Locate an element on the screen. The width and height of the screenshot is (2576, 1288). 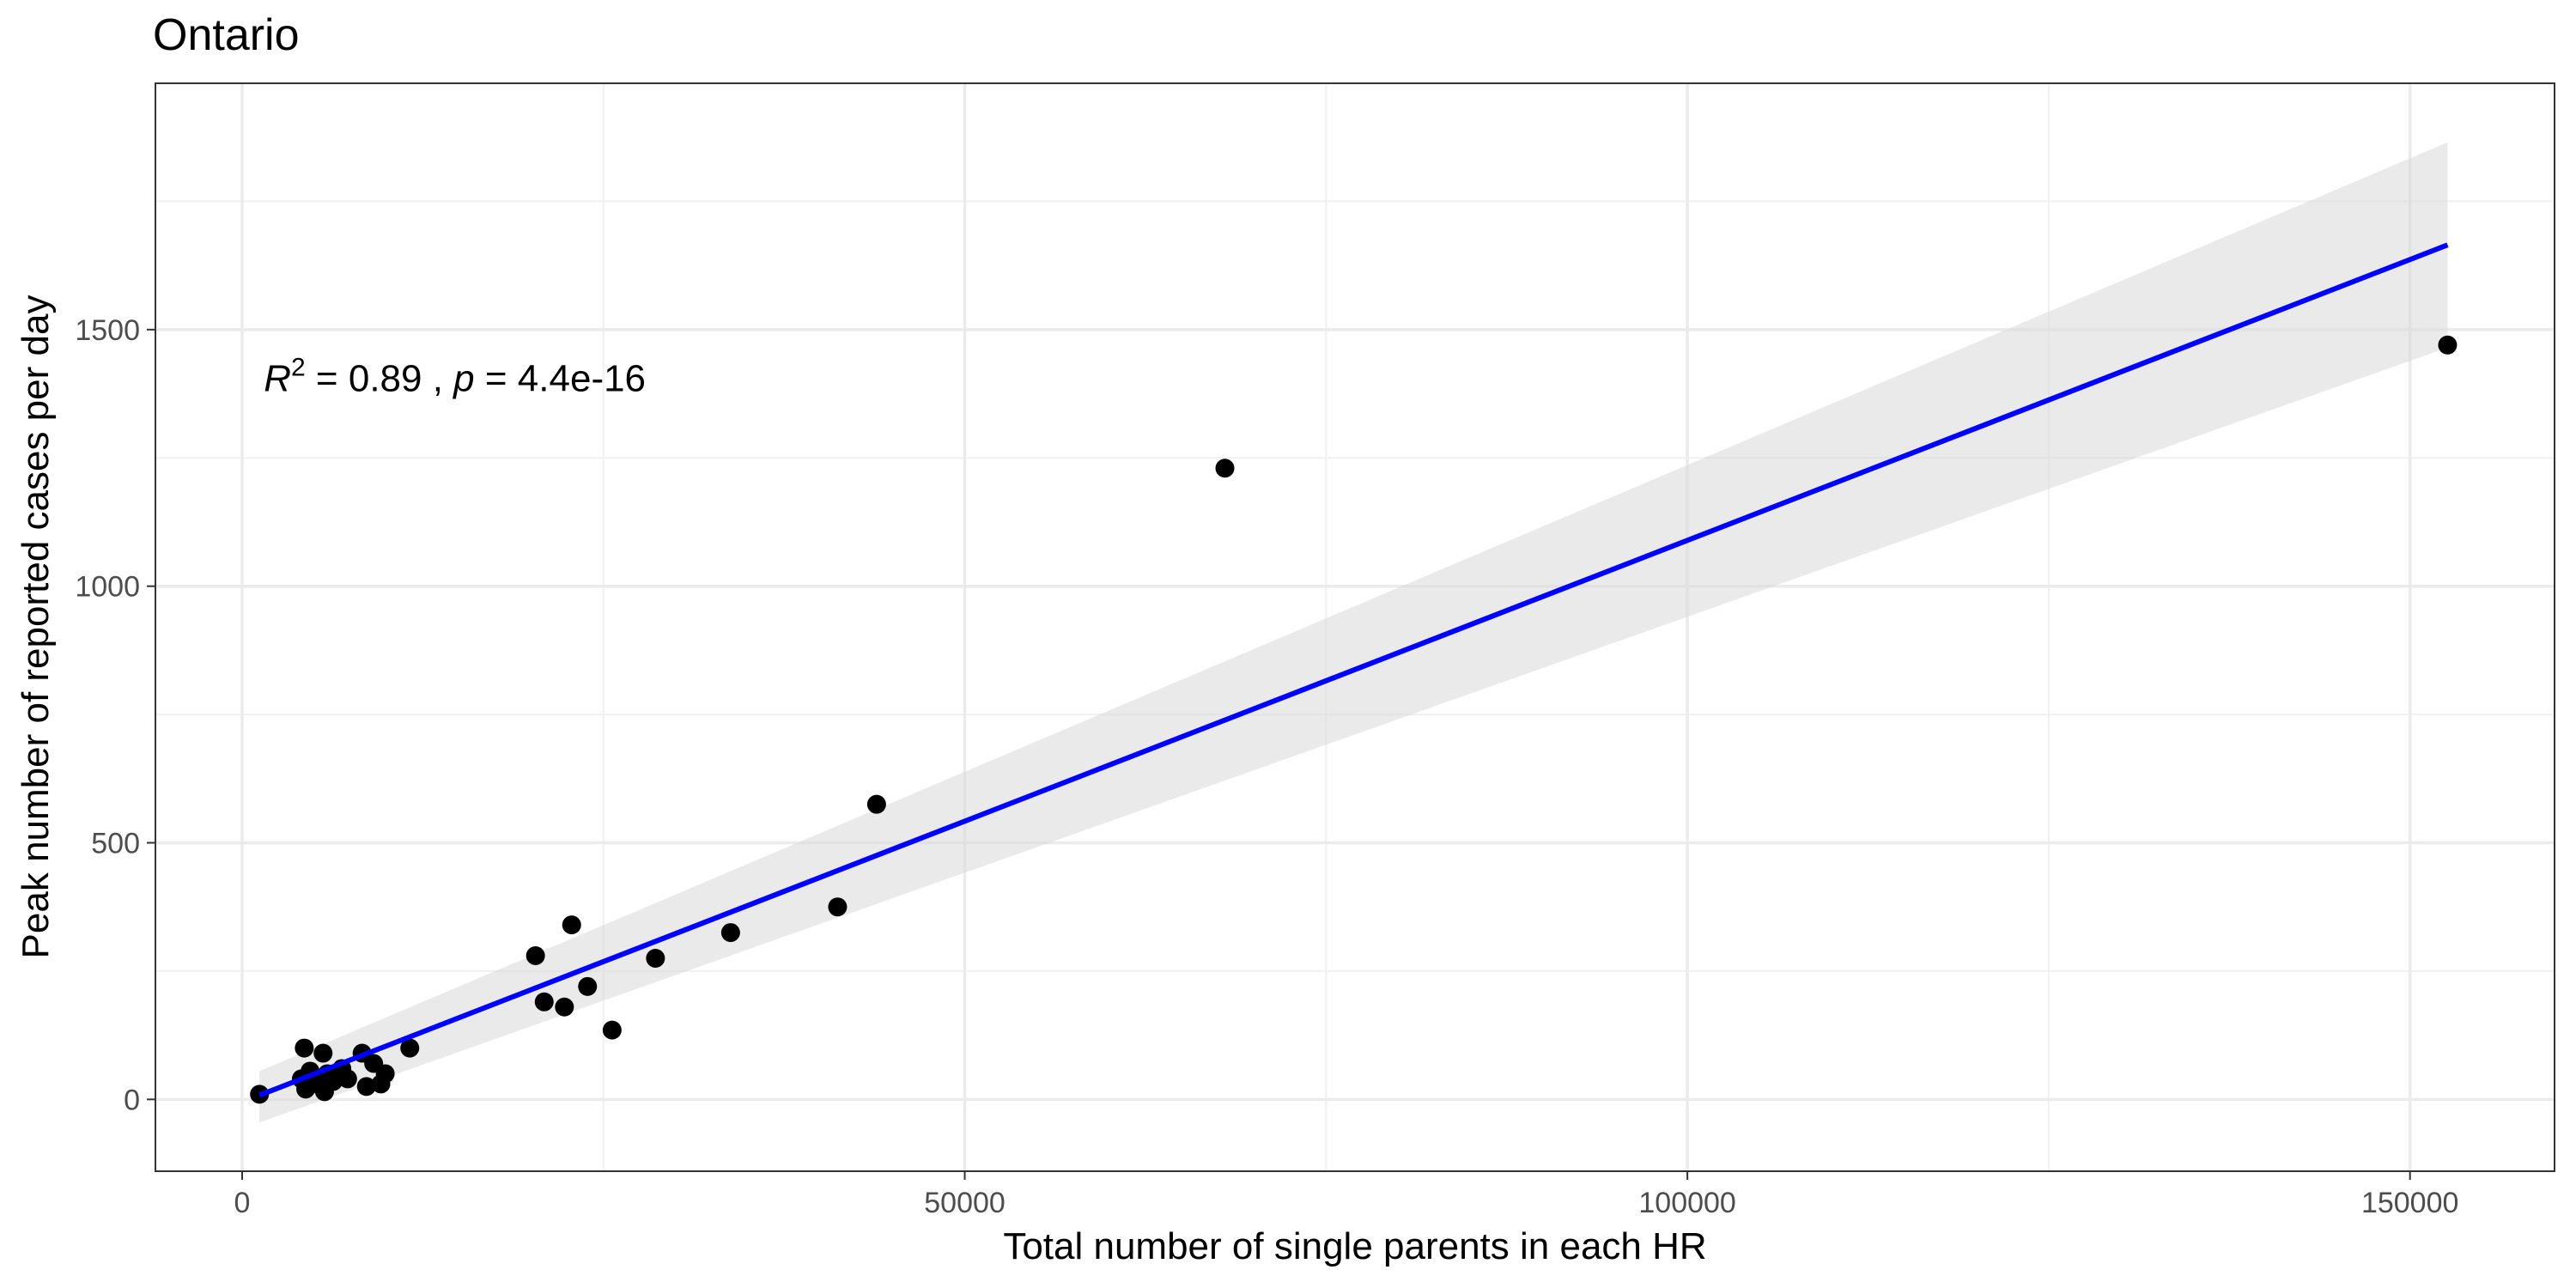
x-tick-label: 150000 is located at coordinates (2409, 1203).